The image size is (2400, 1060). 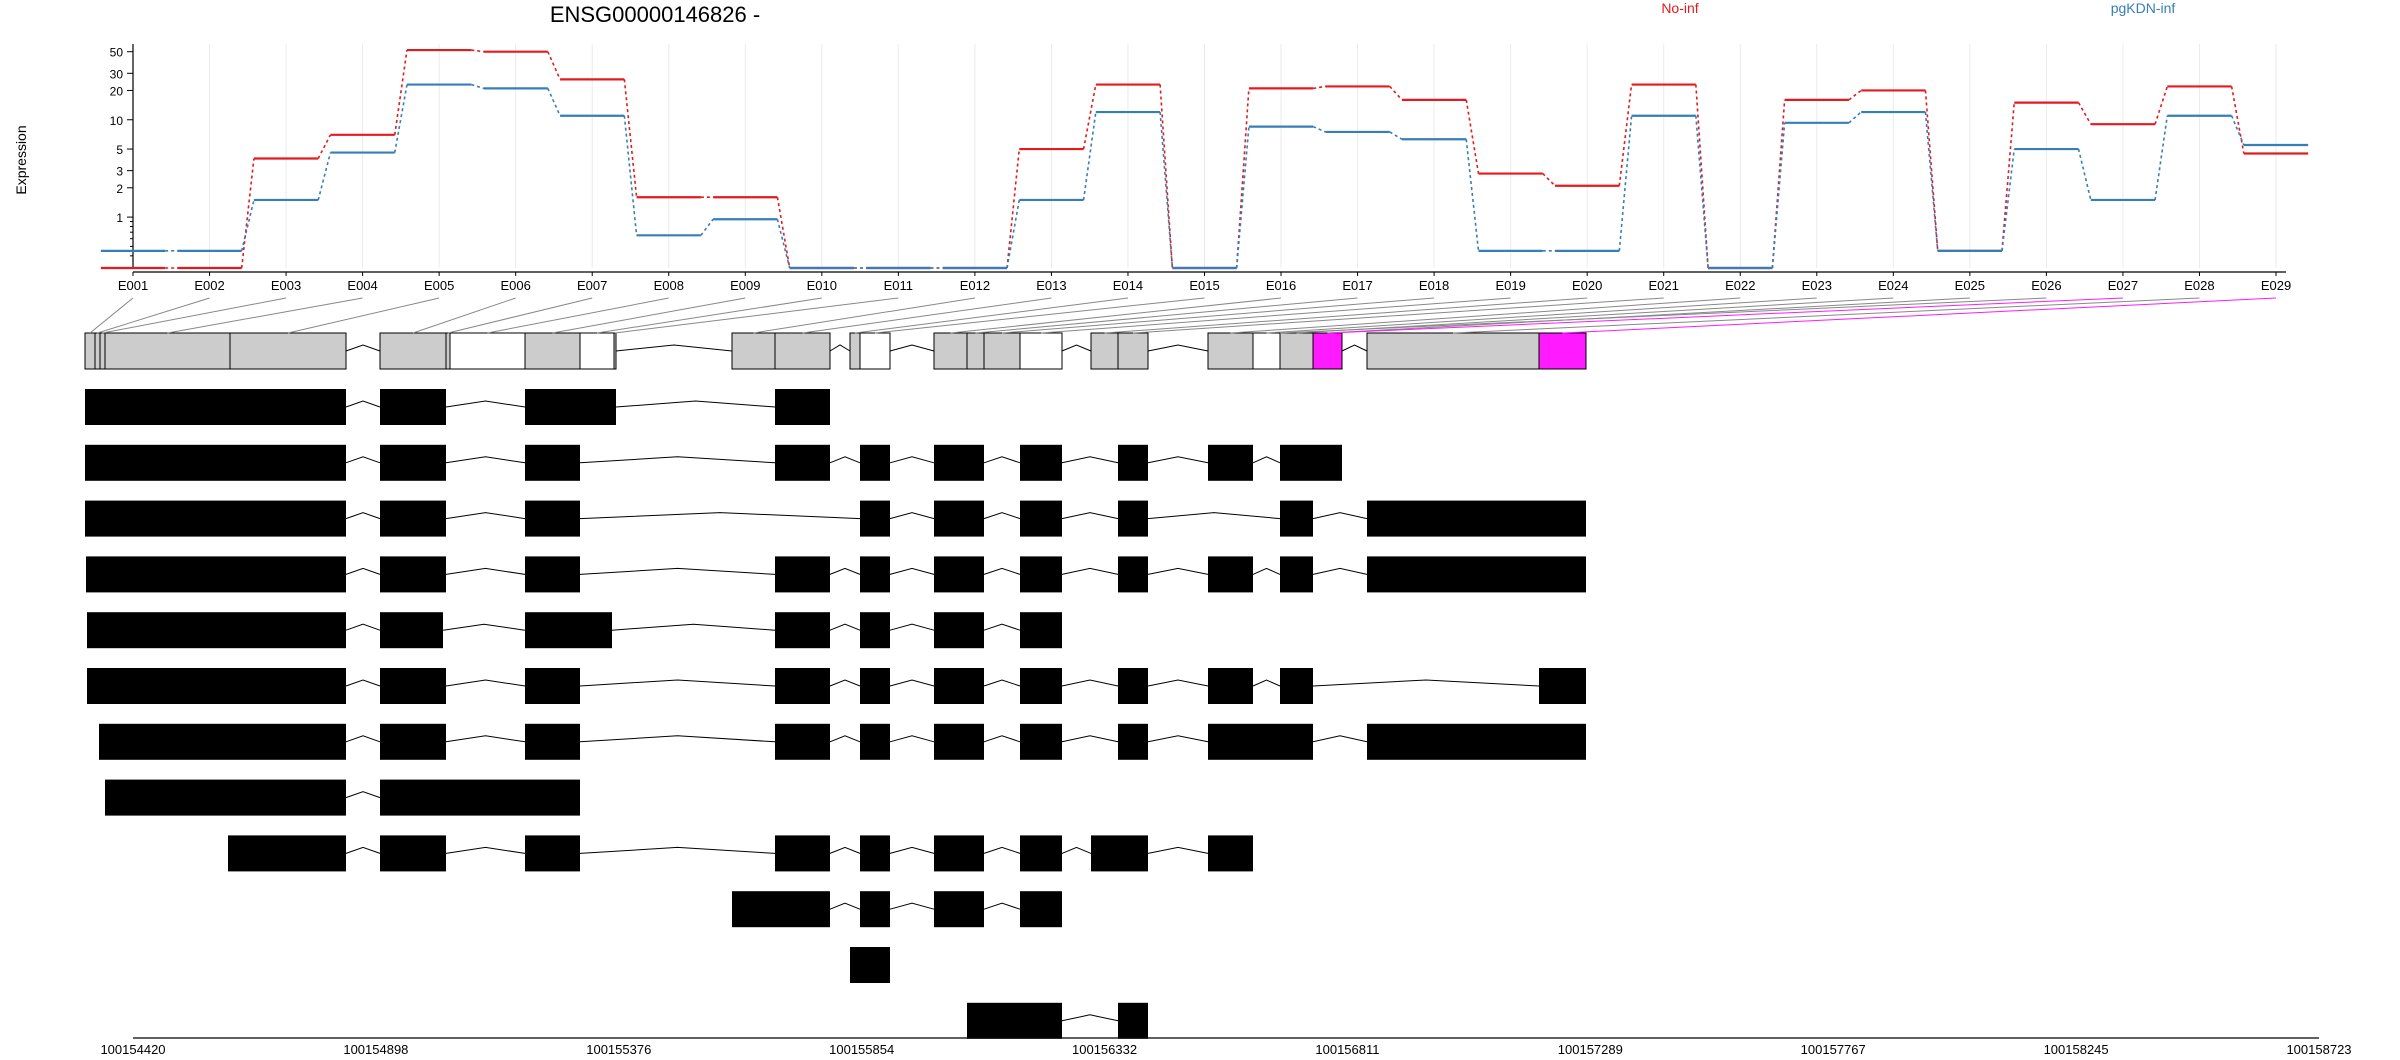 I want to click on genomic-tick-label: 100156811, so click(x=1347, y=1049).